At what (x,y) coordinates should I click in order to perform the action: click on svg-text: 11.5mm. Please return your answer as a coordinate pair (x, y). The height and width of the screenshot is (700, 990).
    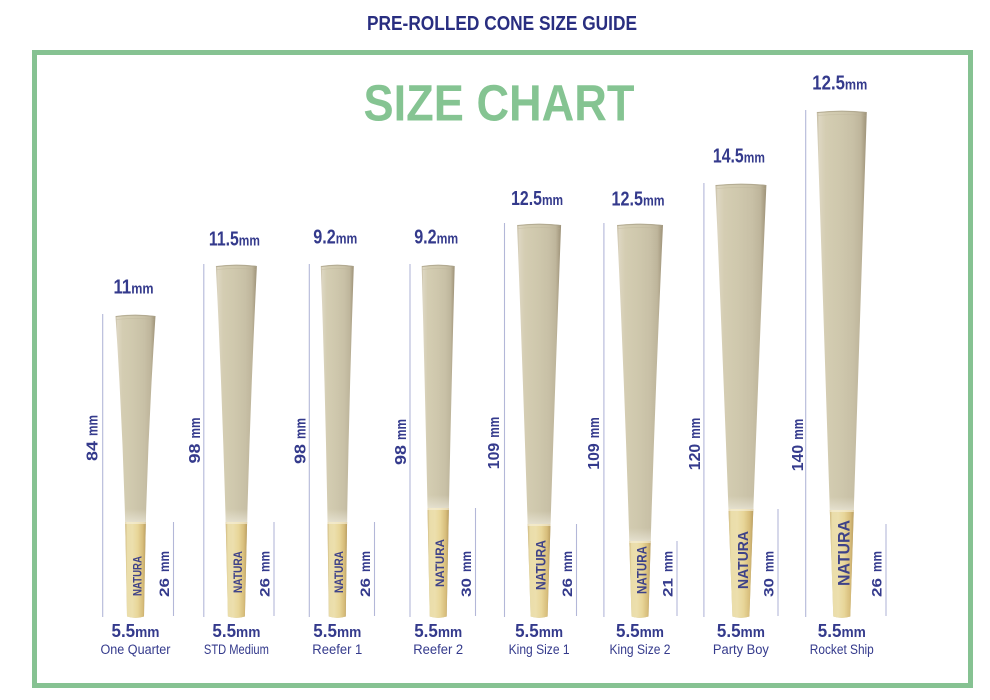
    Looking at the image, I should click on (234, 240).